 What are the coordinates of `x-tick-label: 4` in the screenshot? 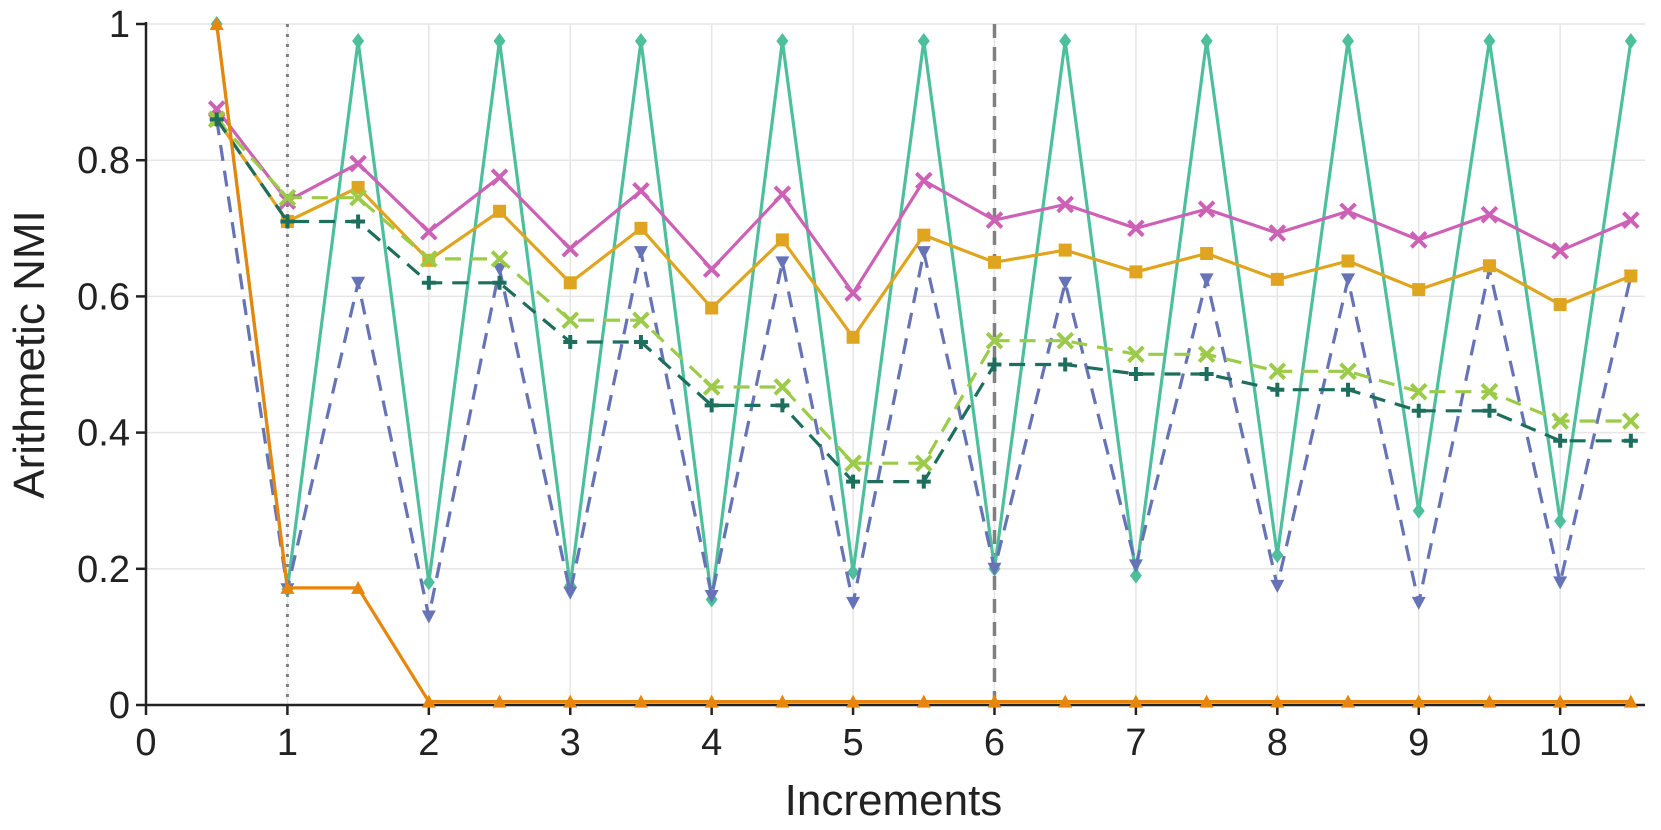 It's located at (711, 743).